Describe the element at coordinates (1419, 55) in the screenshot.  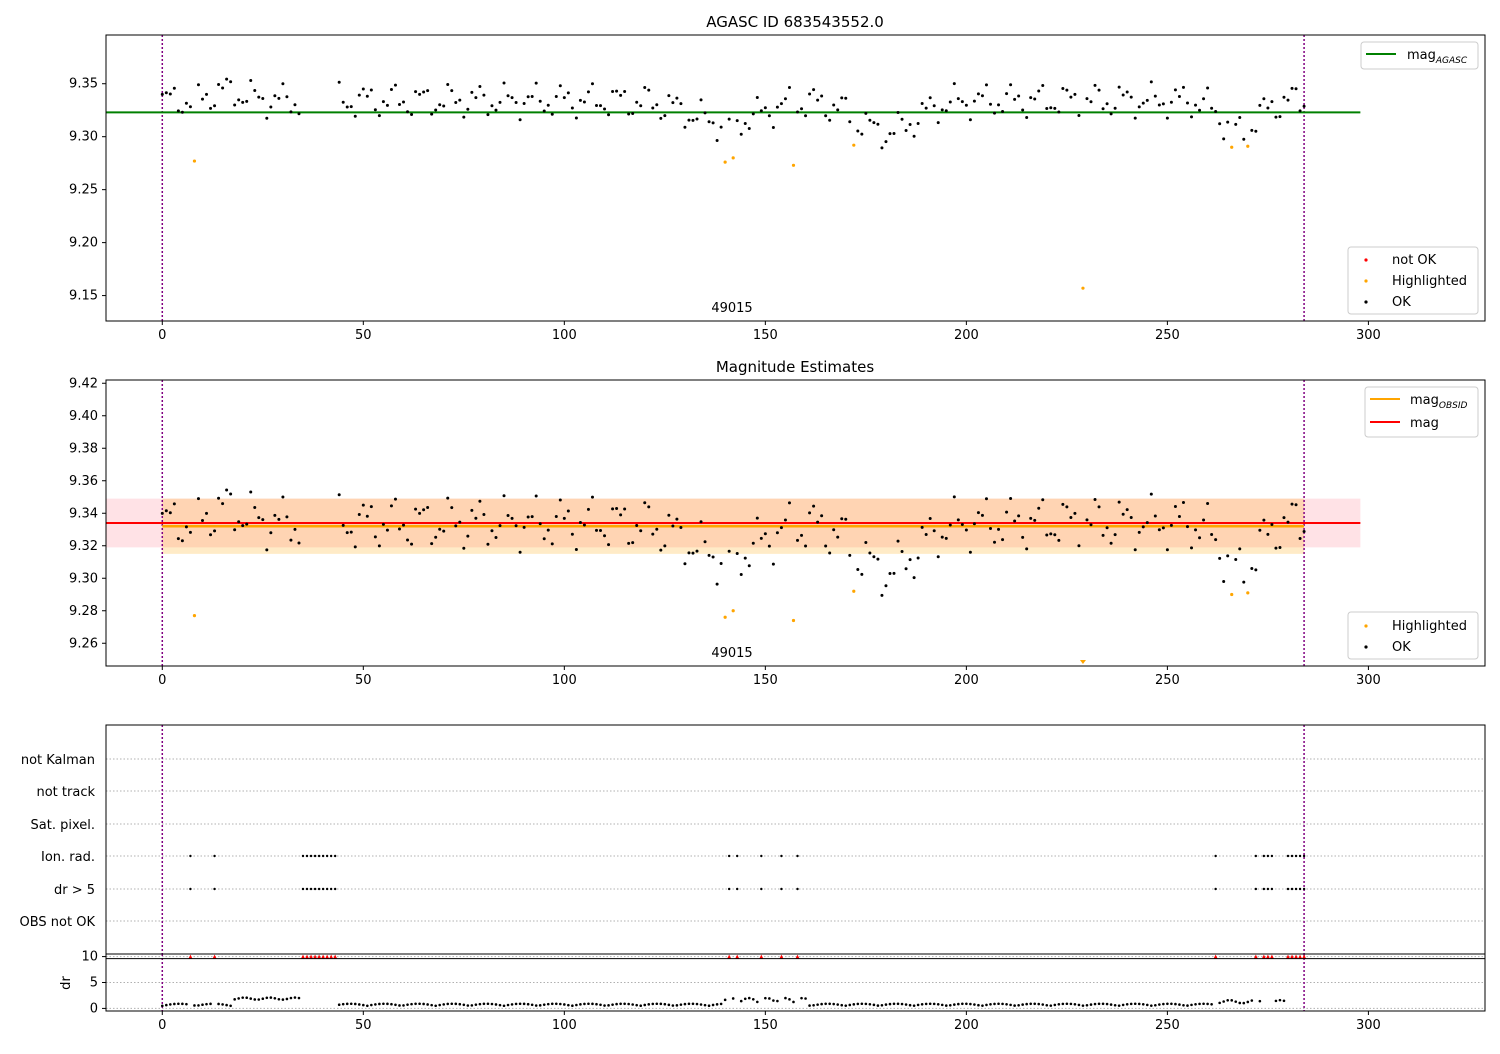
I see `panel-agasc-legend-upper: magAGASC` at that location.